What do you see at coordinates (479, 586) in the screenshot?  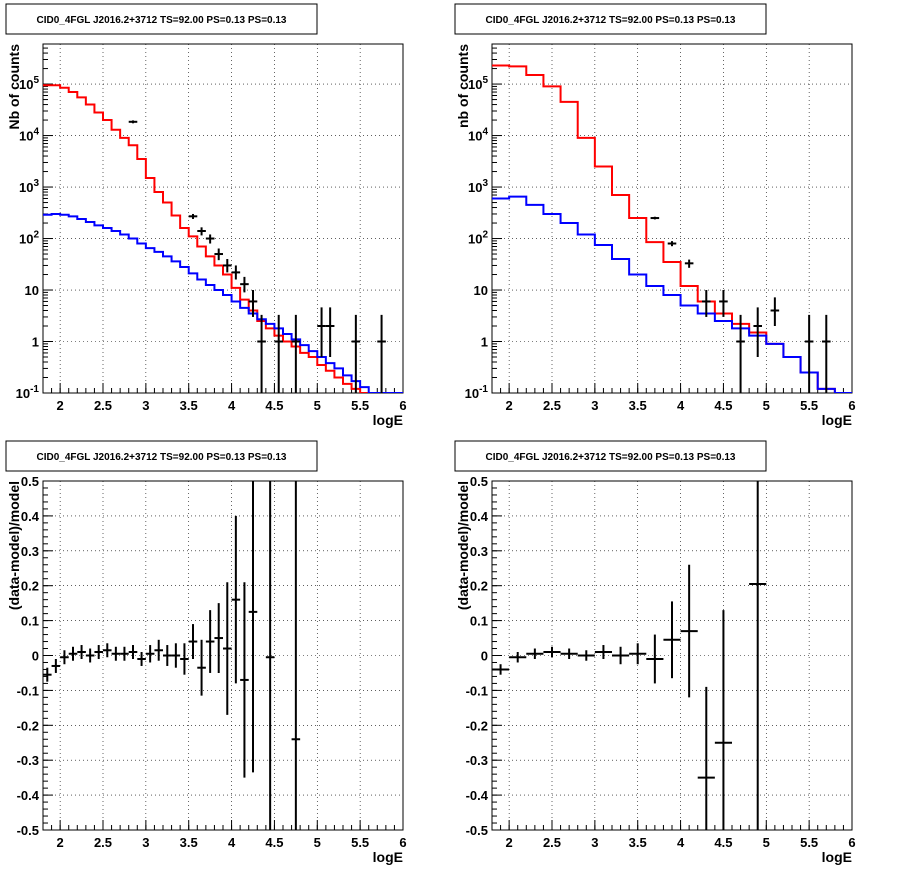 I see `y-tick-label: 0.2` at bounding box center [479, 586].